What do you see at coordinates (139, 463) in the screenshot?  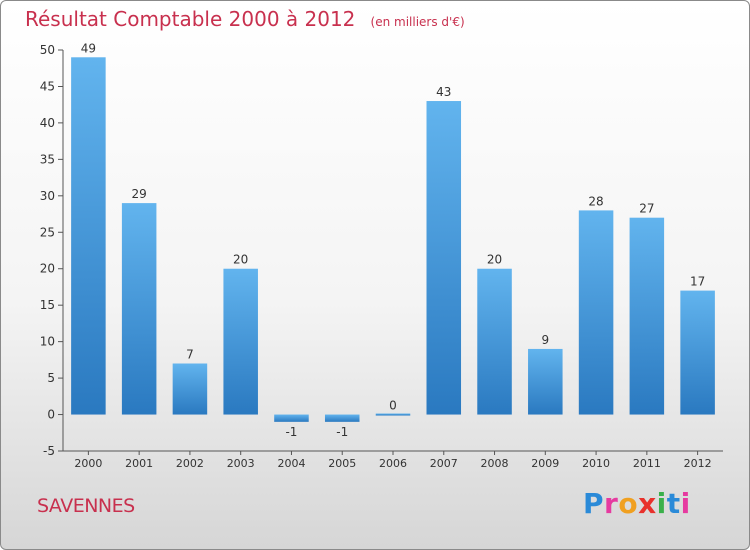 I see `x-tick-label: 2001` at bounding box center [139, 463].